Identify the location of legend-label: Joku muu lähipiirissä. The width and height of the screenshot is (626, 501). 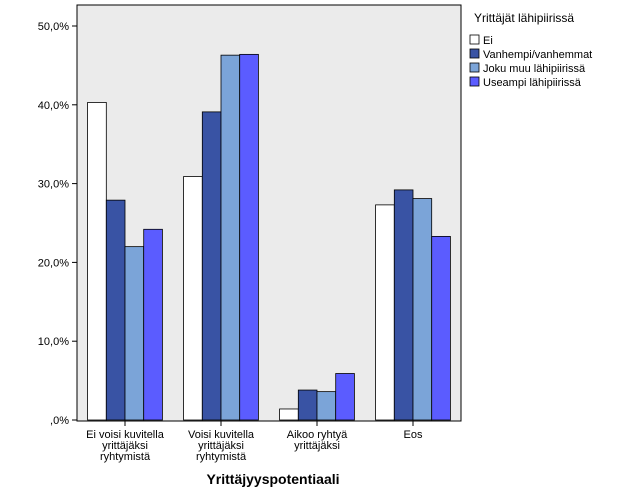
(534, 69).